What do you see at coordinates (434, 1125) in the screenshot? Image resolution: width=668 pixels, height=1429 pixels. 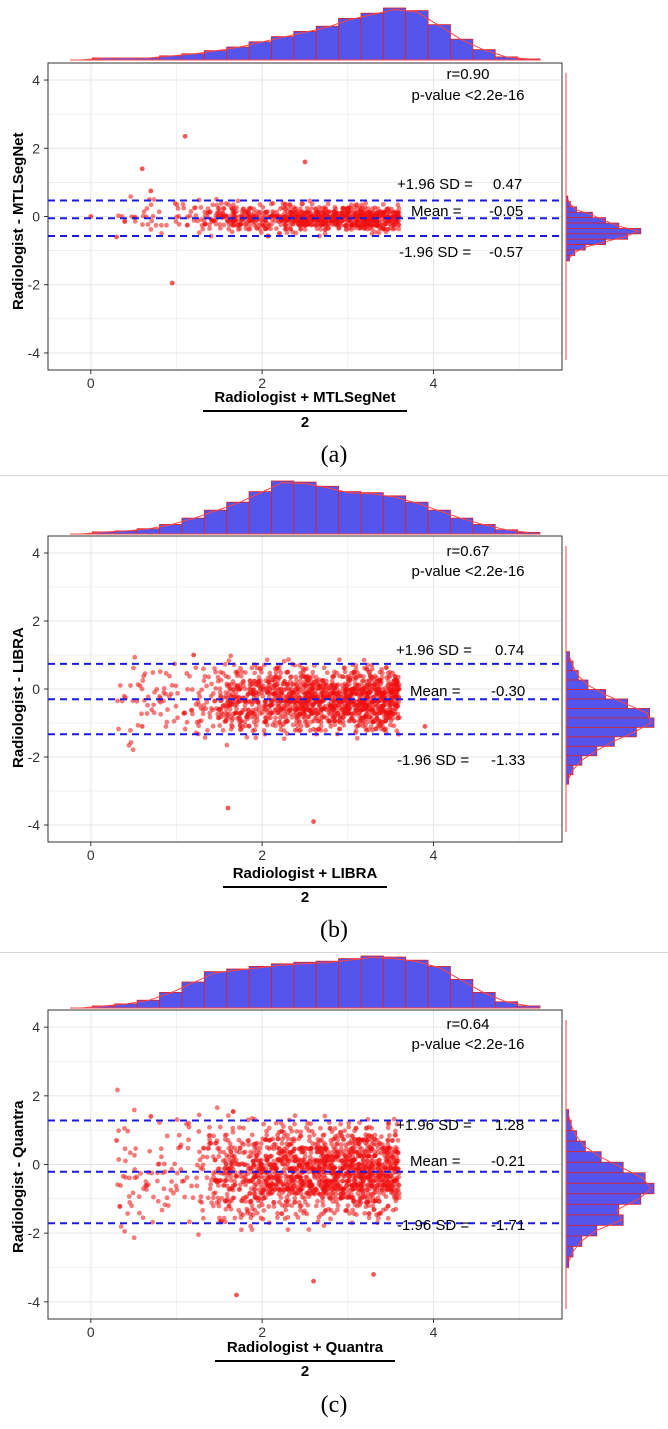 I see `upper-loa-label: +1.96 SD =` at bounding box center [434, 1125].